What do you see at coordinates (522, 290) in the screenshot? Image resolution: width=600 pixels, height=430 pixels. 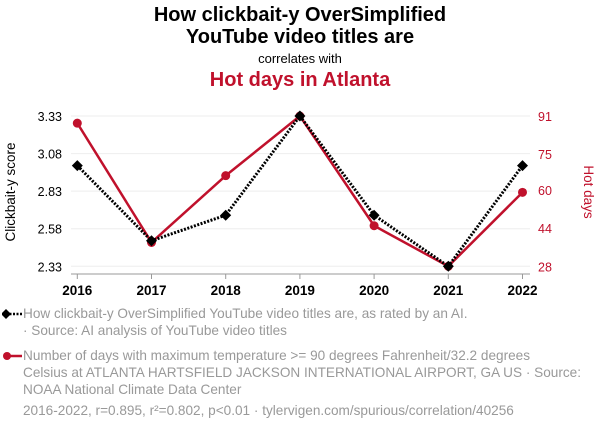 I see `x-tick-label: 2022` at bounding box center [522, 290].